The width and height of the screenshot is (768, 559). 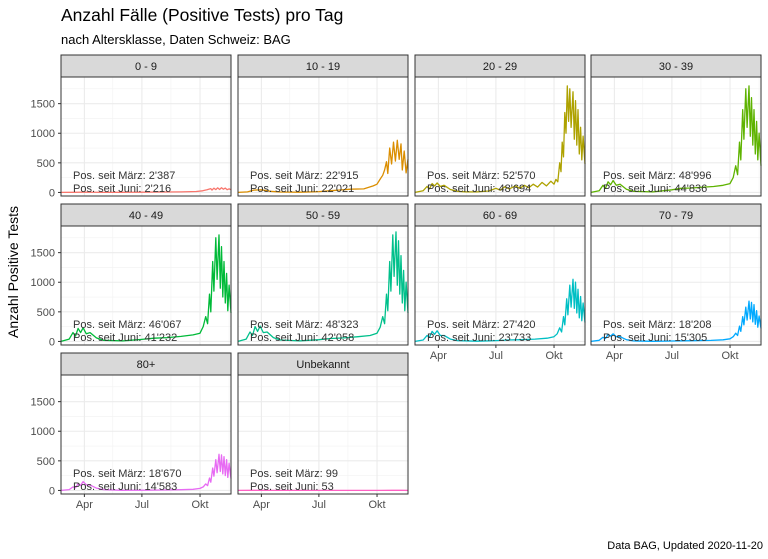 What do you see at coordinates (655, 189) in the screenshot?
I see `panel-annotation: Pos. seit Juni: 44'836` at bounding box center [655, 189].